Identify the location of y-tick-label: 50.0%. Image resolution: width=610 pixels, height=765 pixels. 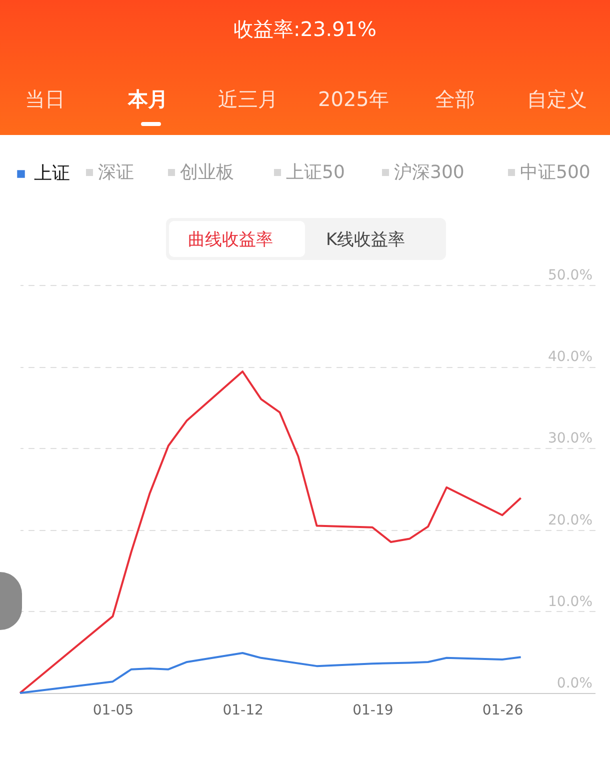
(570, 276).